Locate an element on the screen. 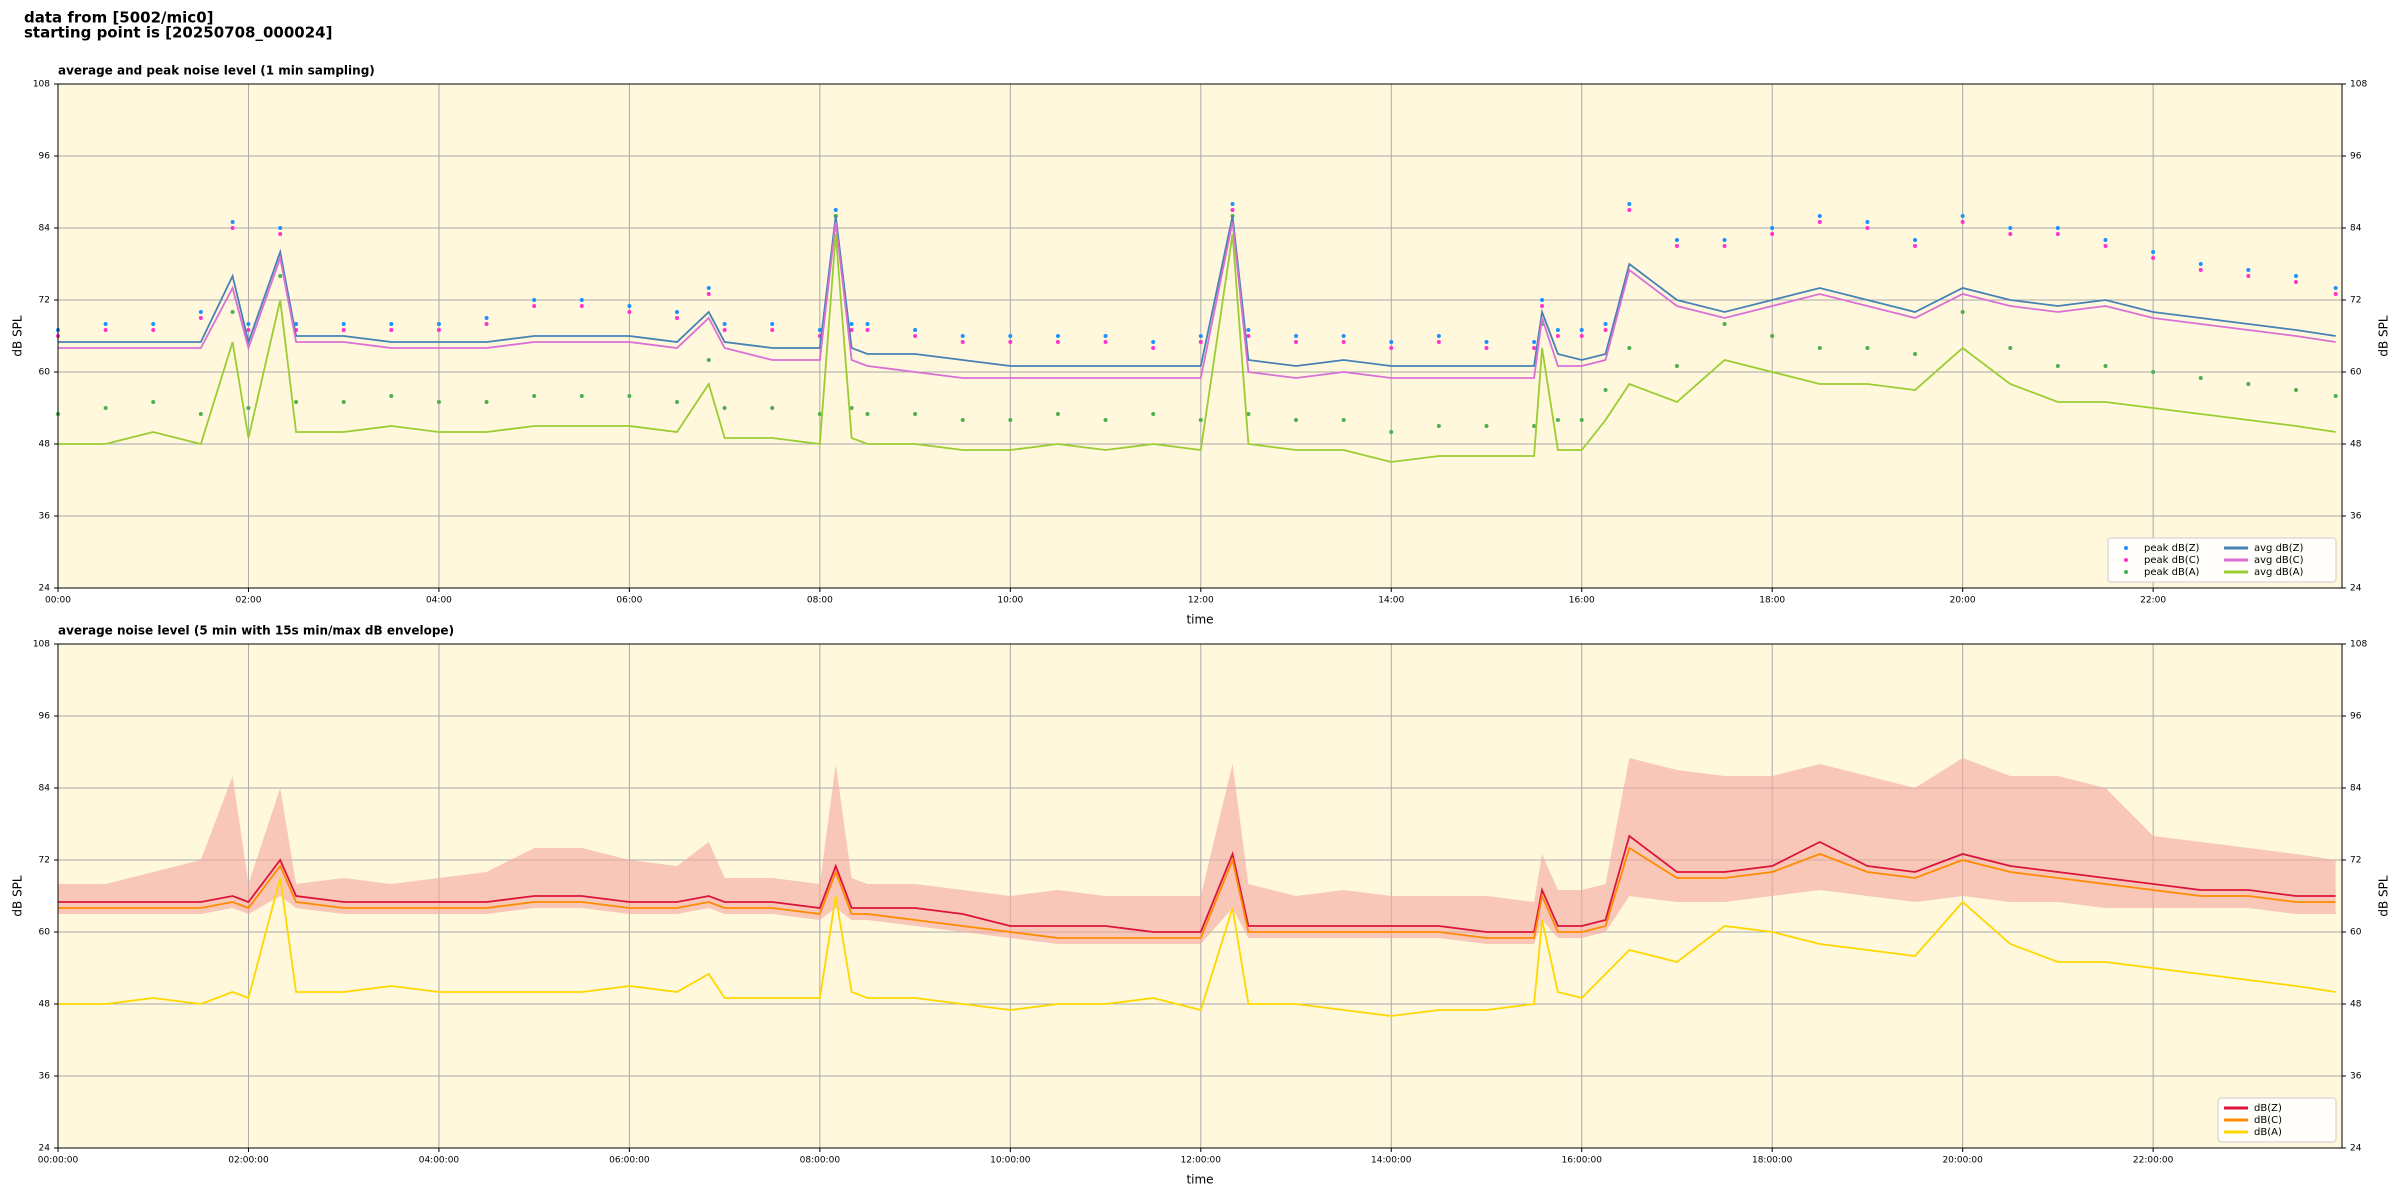  x-tick-label: 20:00:00 is located at coordinates (1962, 1161).